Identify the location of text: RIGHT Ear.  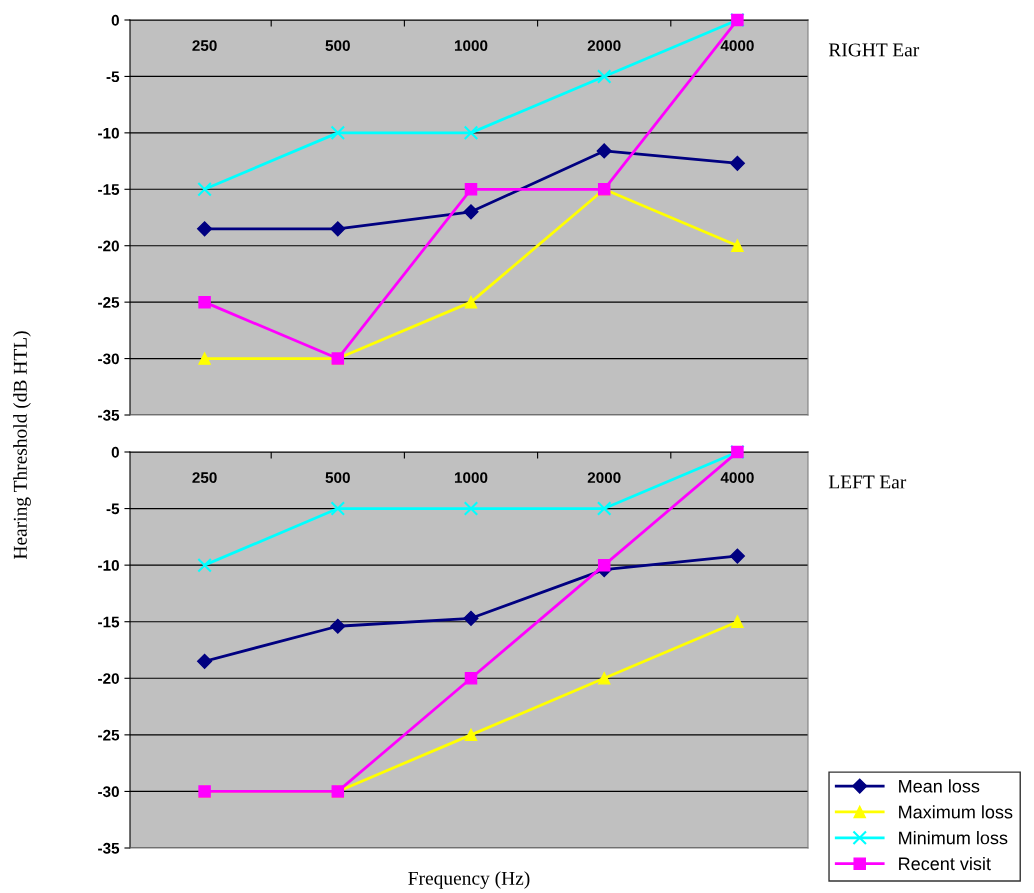
(874, 50).